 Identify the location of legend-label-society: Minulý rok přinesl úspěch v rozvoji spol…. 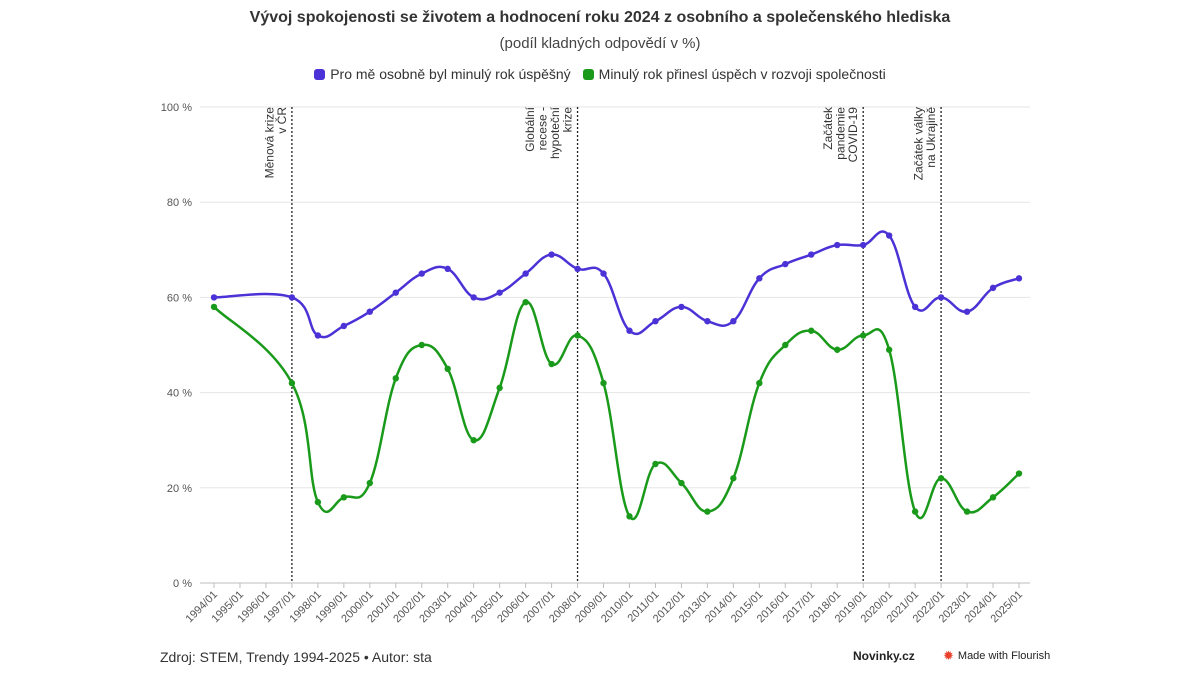
(742, 74).